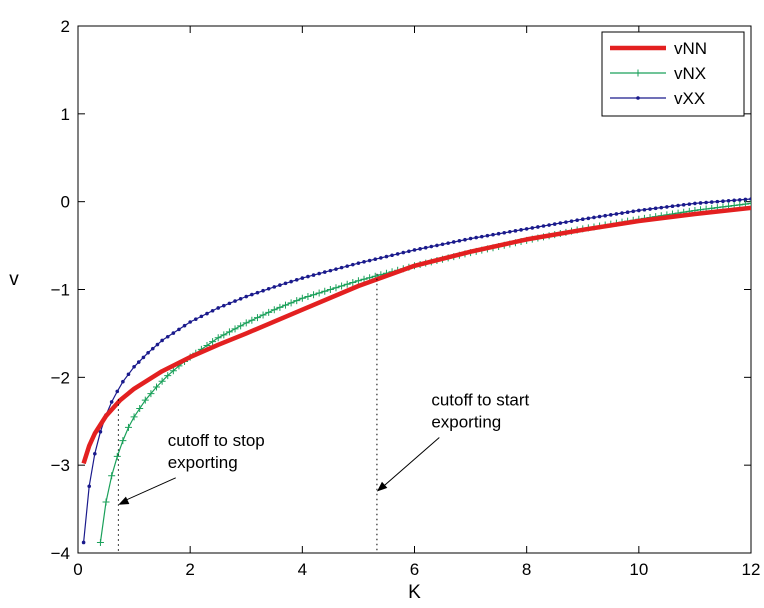 The width and height of the screenshot is (764, 608). What do you see at coordinates (658, 48) in the screenshot?
I see `legend-entry-vNN: vNN` at bounding box center [658, 48].